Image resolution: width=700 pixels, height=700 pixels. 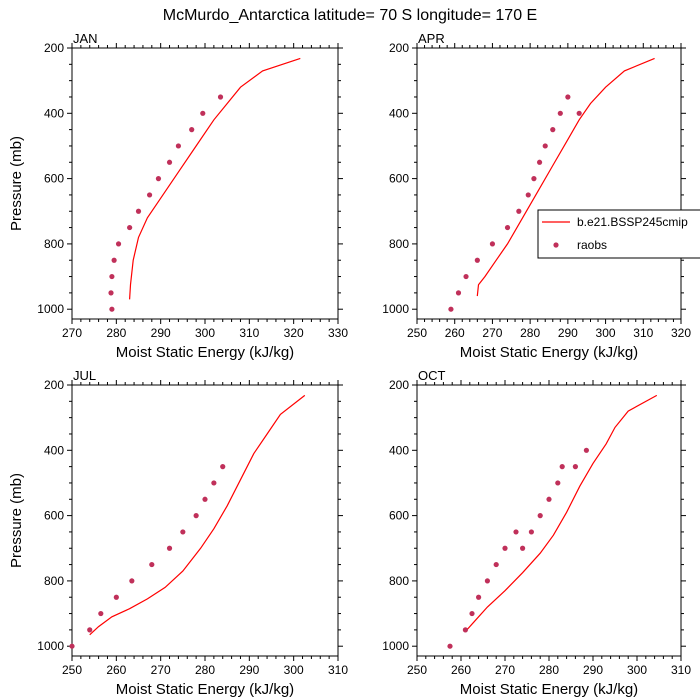 I want to click on plot-frame, so click(x=549, y=520).